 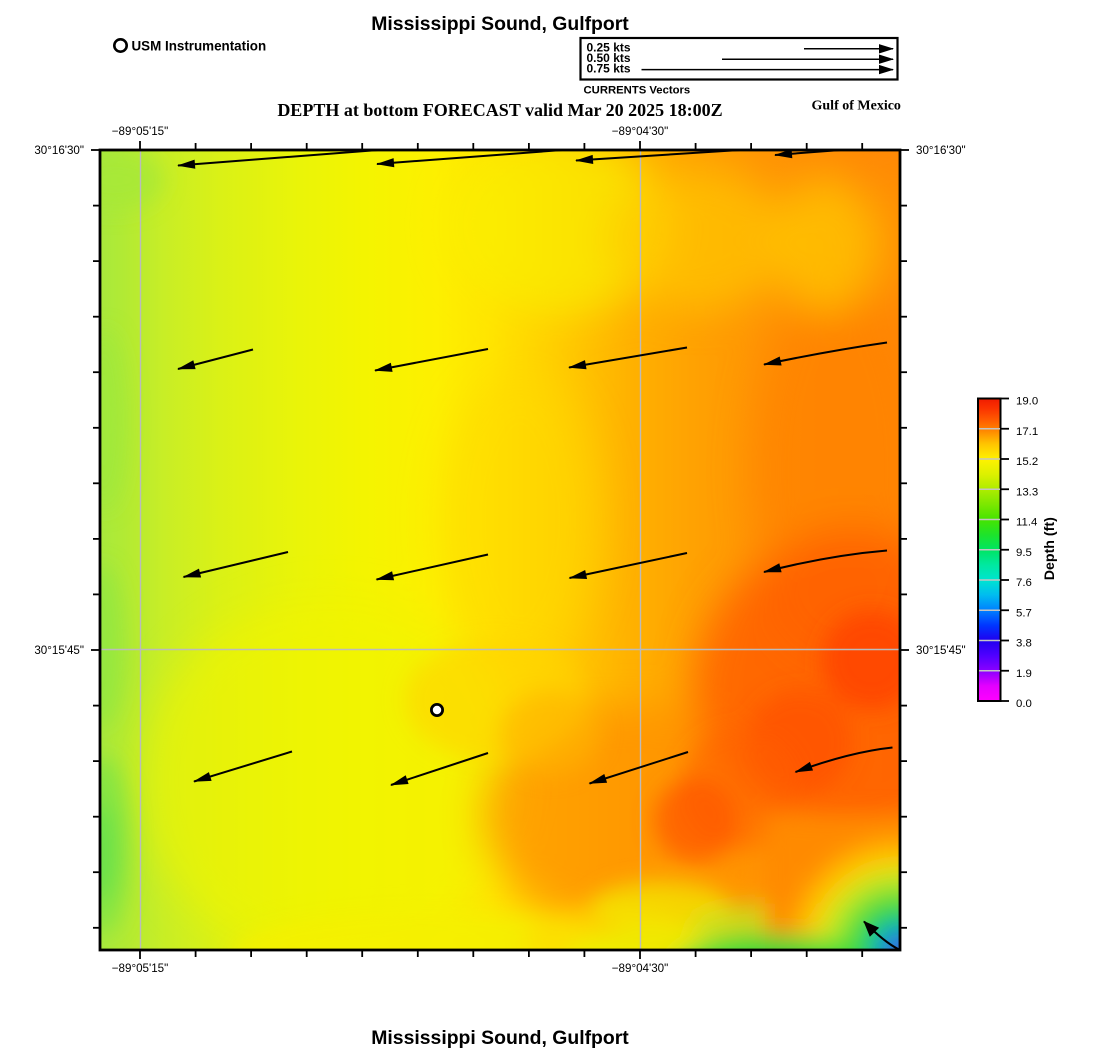 I want to click on svg-text: USM Instrumentation, so click(x=199, y=45).